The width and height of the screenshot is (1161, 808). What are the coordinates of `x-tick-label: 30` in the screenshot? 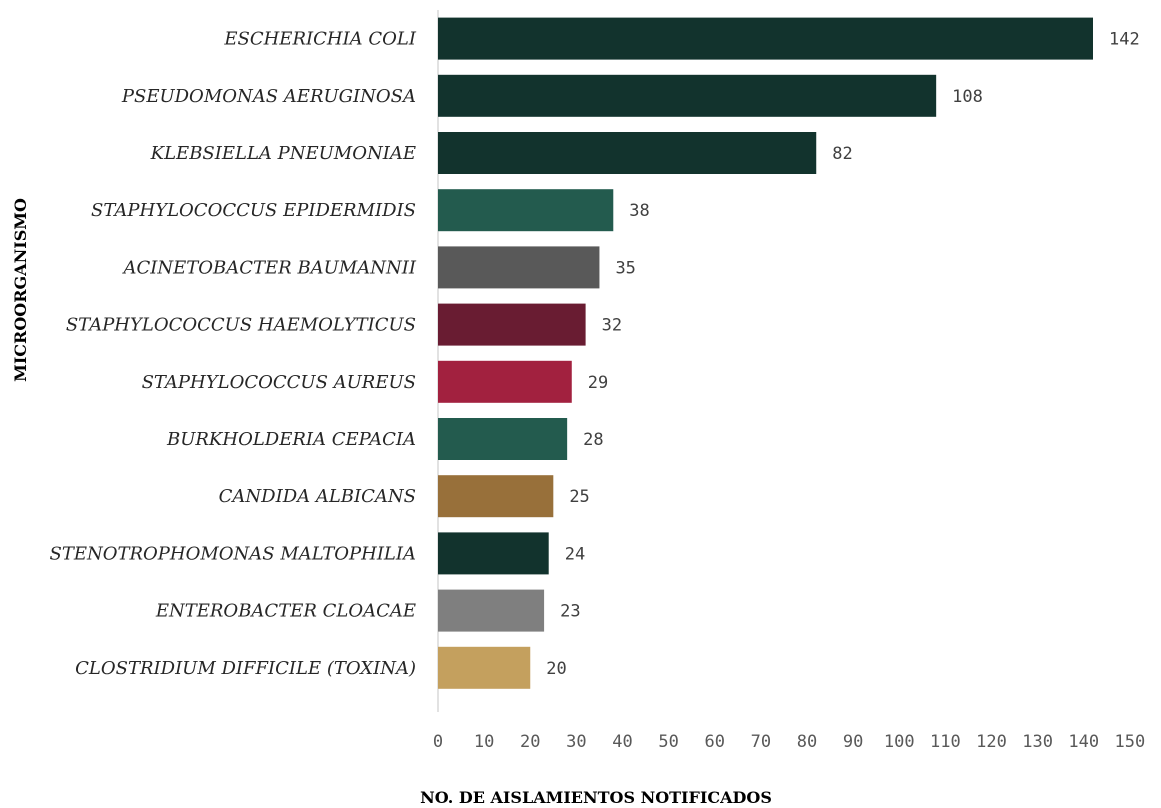 It's located at (576, 742).